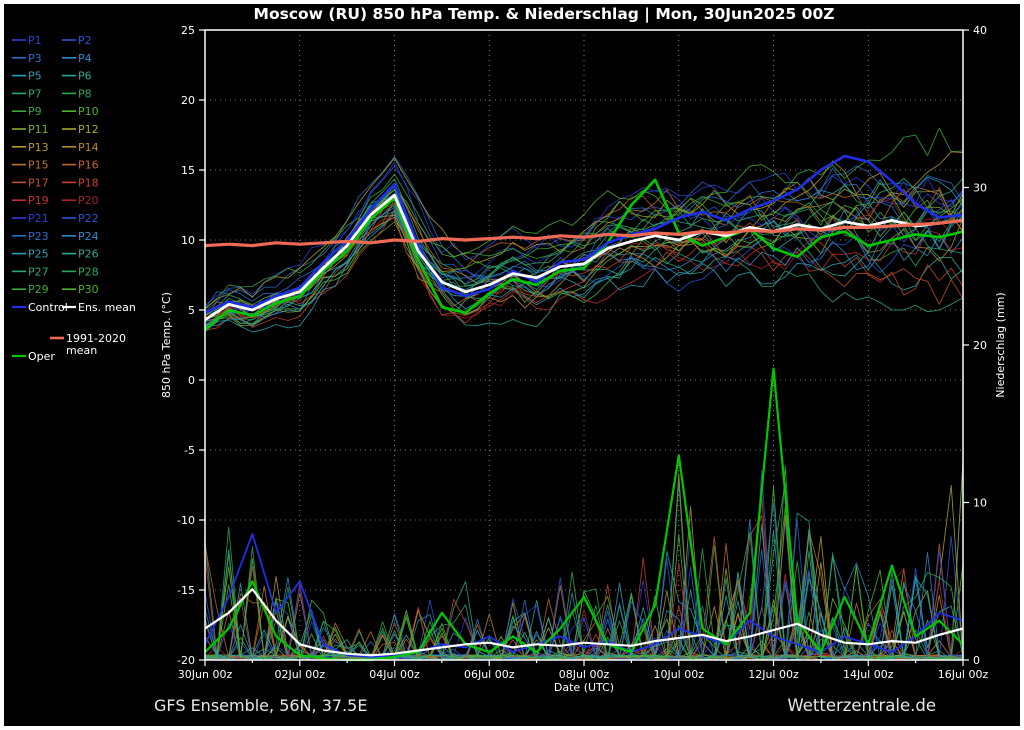 This screenshot has width=1024, height=730. I want to click on legend-member-label: P20, so click(88, 200).